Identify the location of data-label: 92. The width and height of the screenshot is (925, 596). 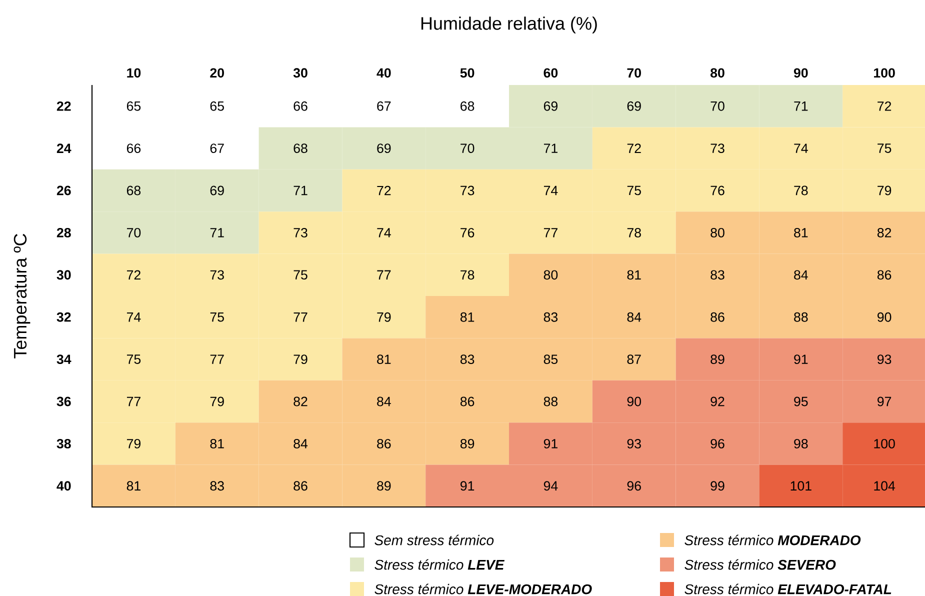
(717, 401).